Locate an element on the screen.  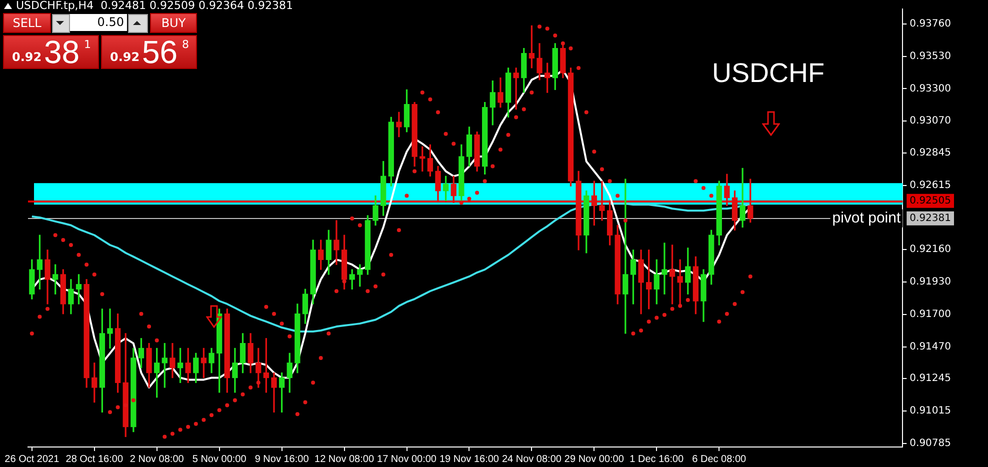
x-tick-label: 28 Oct 16:00 is located at coordinates (95, 459).